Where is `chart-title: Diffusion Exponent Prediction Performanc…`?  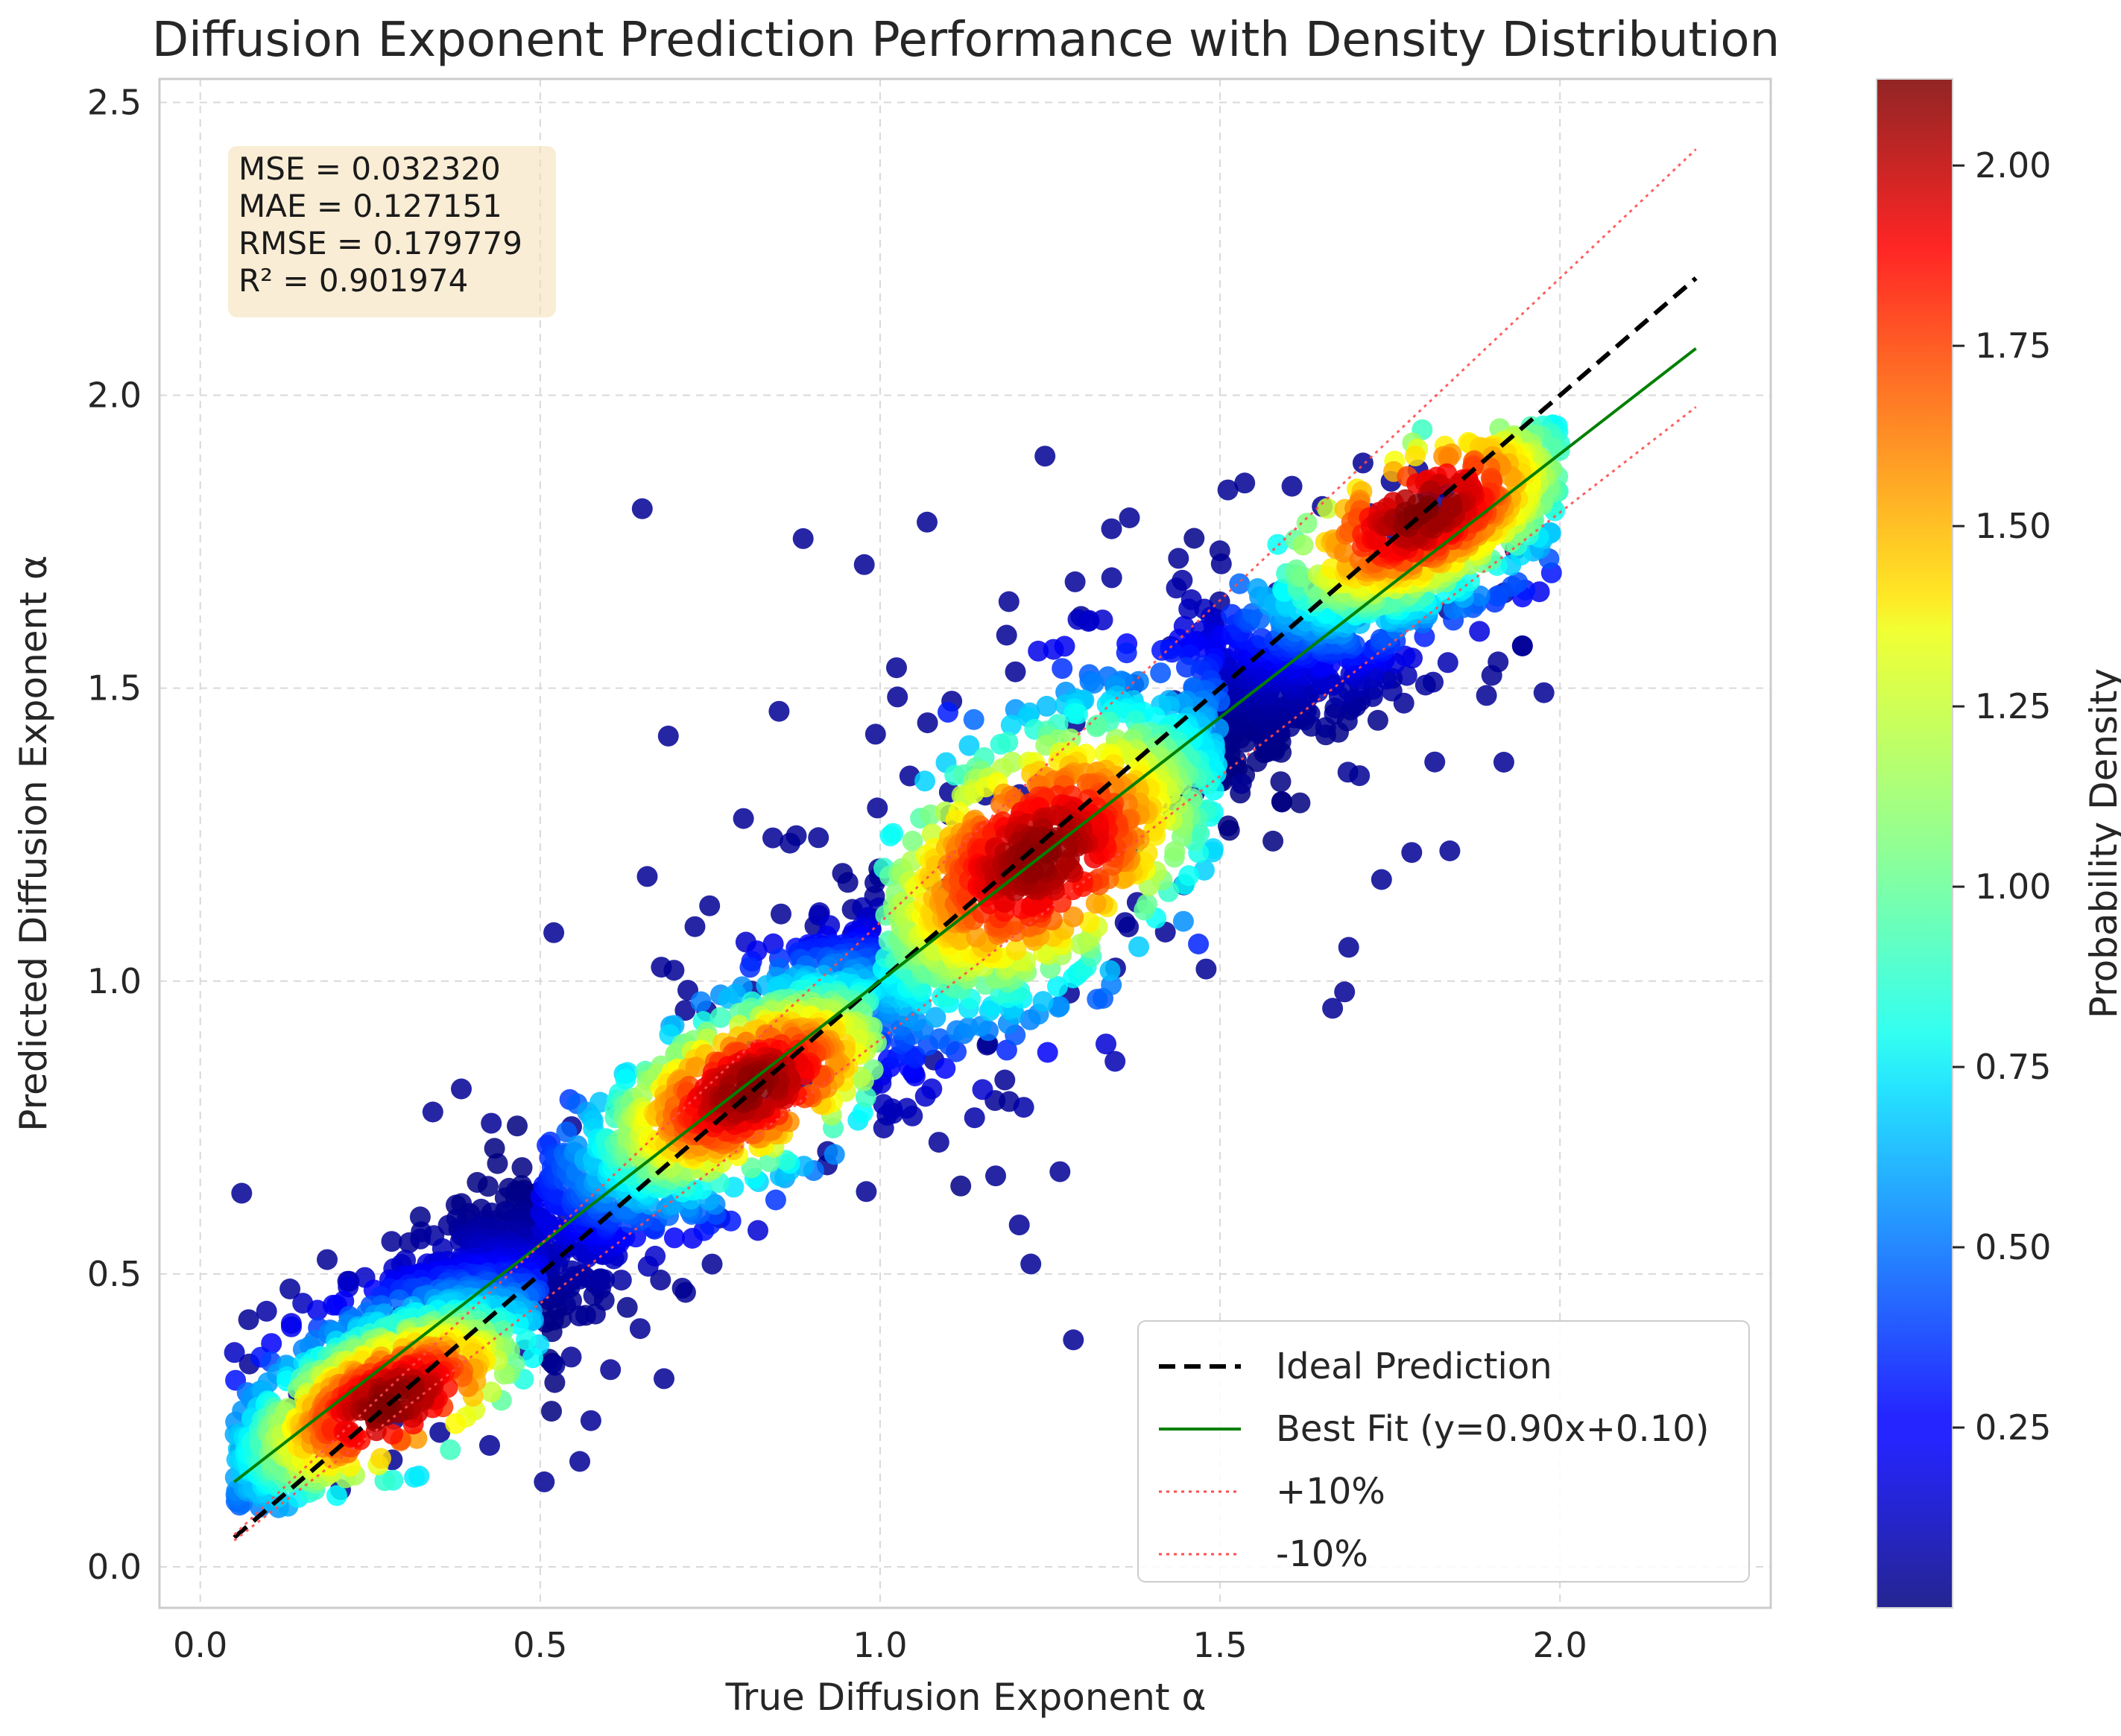
chart-title: Diffusion Exponent Prediction Performanc… is located at coordinates (966, 40).